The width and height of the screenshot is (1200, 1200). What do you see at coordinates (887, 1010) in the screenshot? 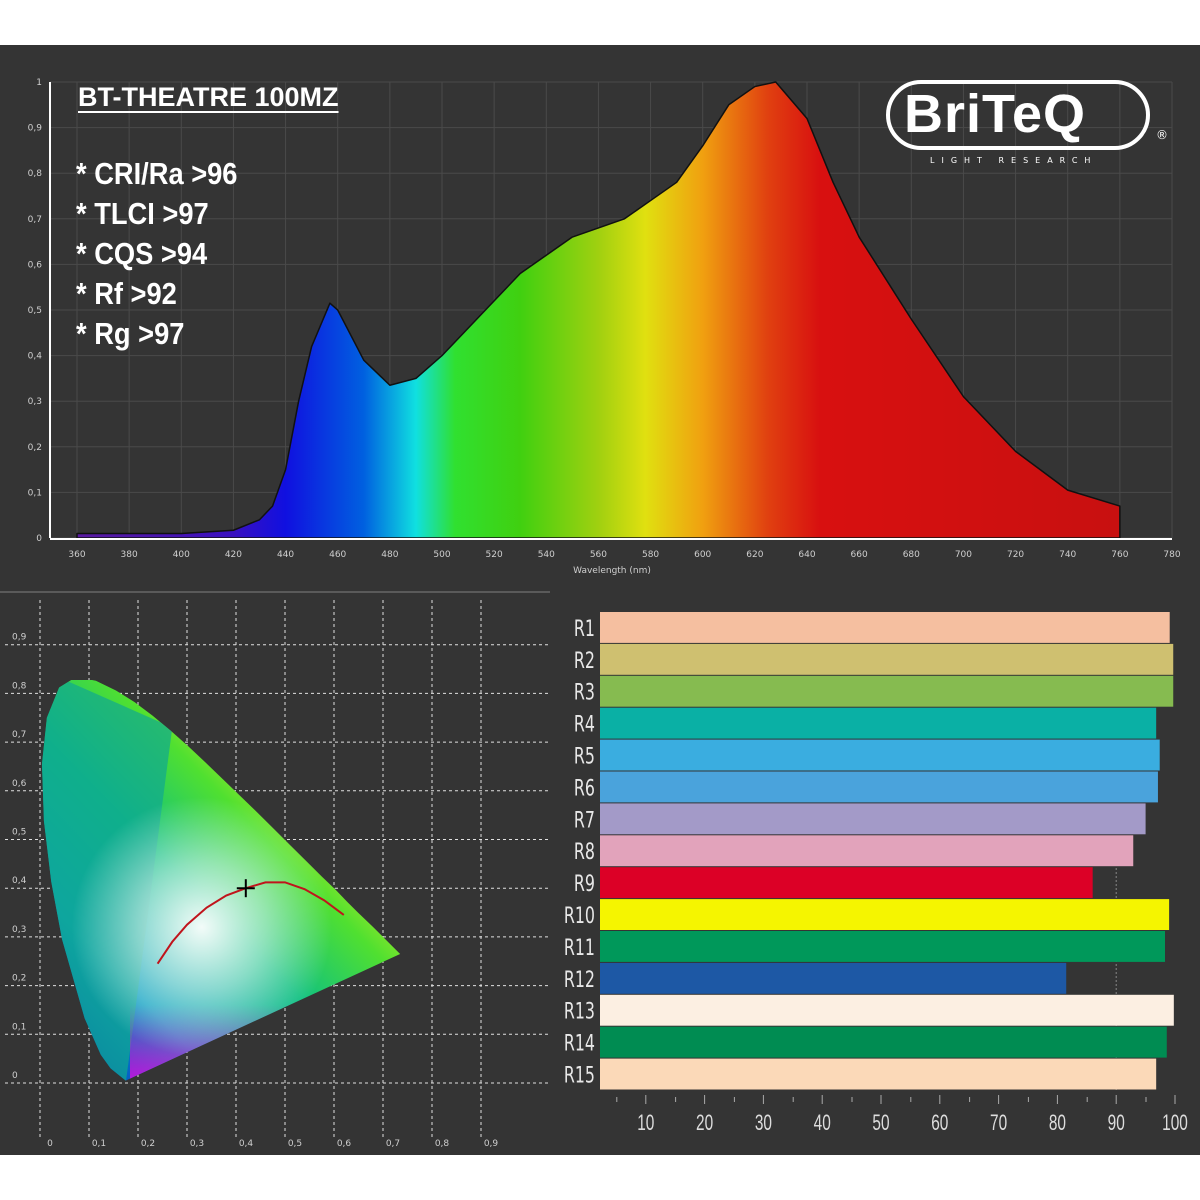
I see `cri-bar-r13` at bounding box center [887, 1010].